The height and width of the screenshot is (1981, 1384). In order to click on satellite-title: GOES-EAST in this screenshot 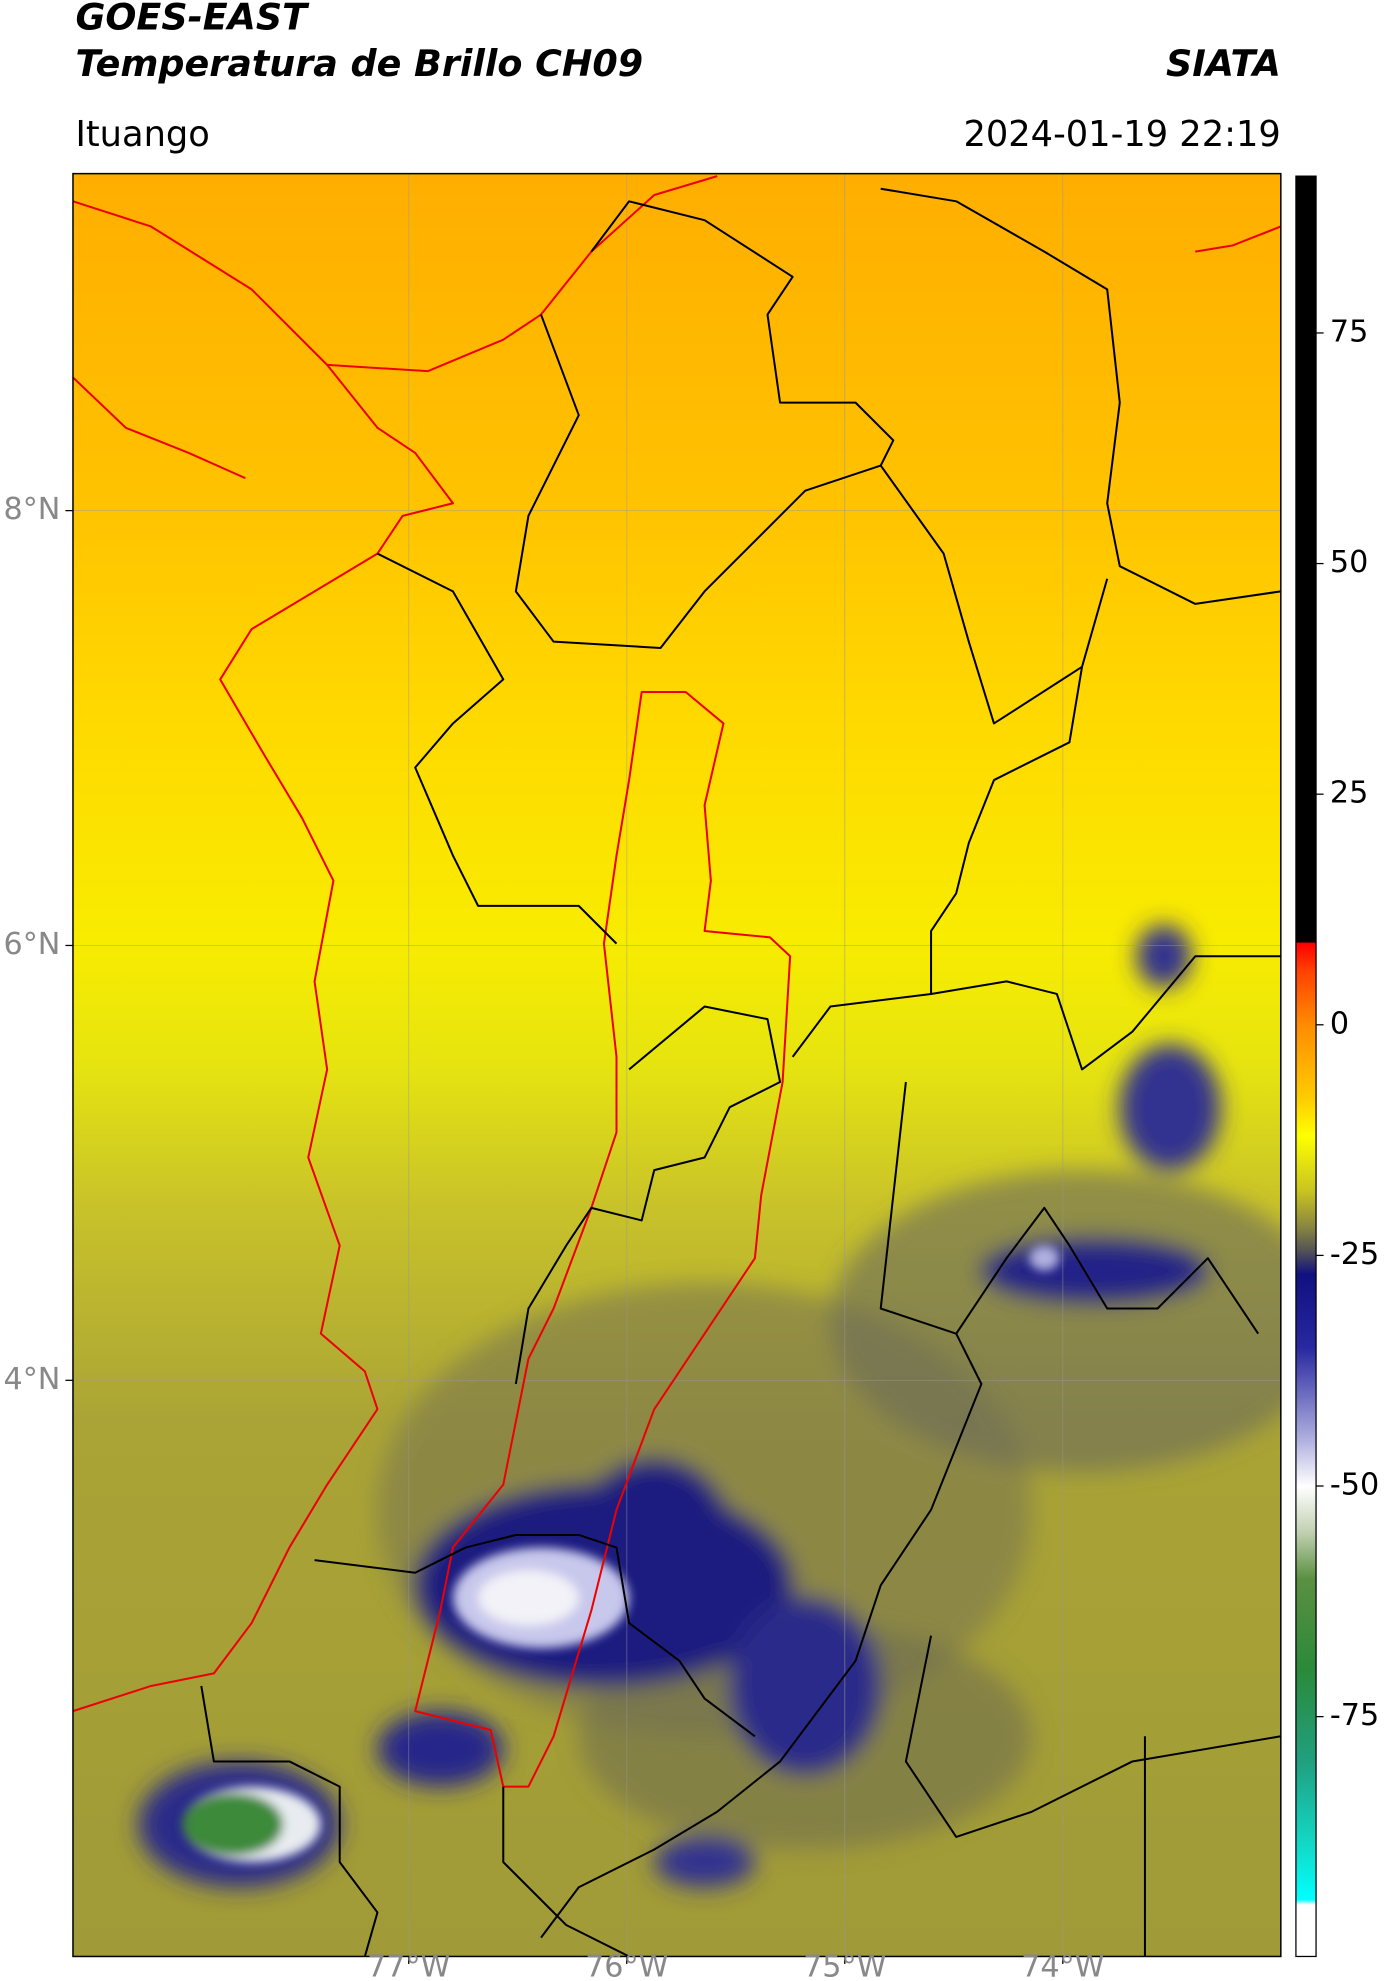, I will do `click(192, 19)`.